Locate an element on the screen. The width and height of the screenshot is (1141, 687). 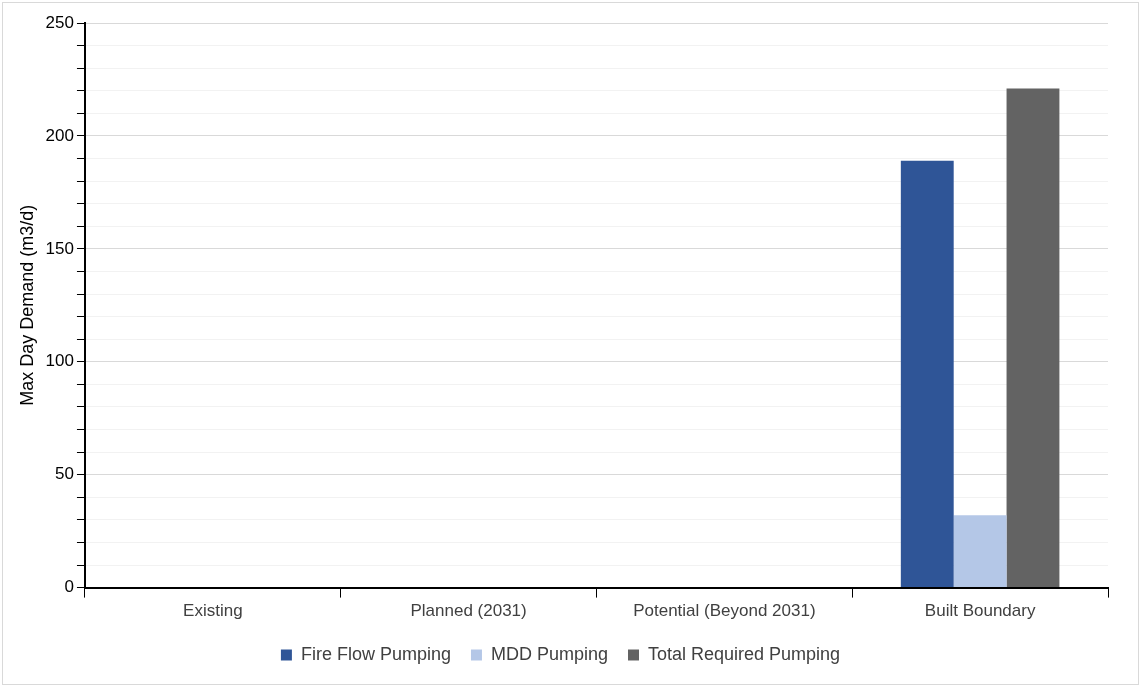
y-tick-label: 150 is located at coordinates (59, 248).